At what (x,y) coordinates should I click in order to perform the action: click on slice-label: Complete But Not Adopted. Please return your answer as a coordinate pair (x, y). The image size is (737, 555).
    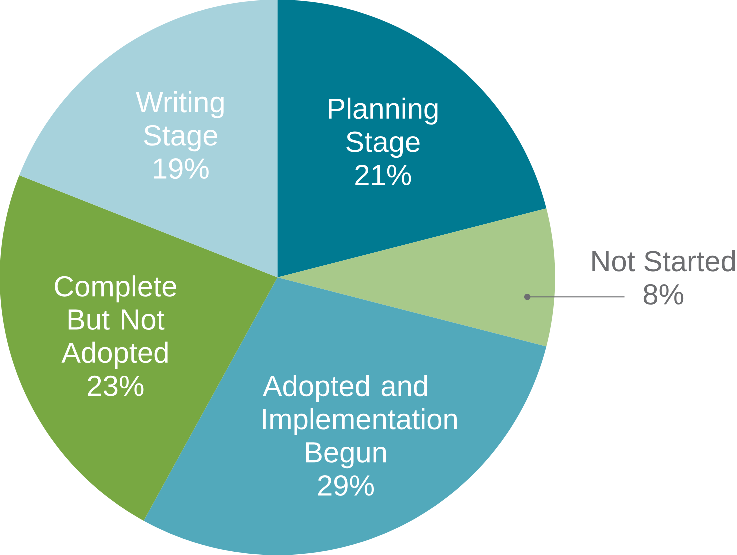
    Looking at the image, I should click on (115, 322).